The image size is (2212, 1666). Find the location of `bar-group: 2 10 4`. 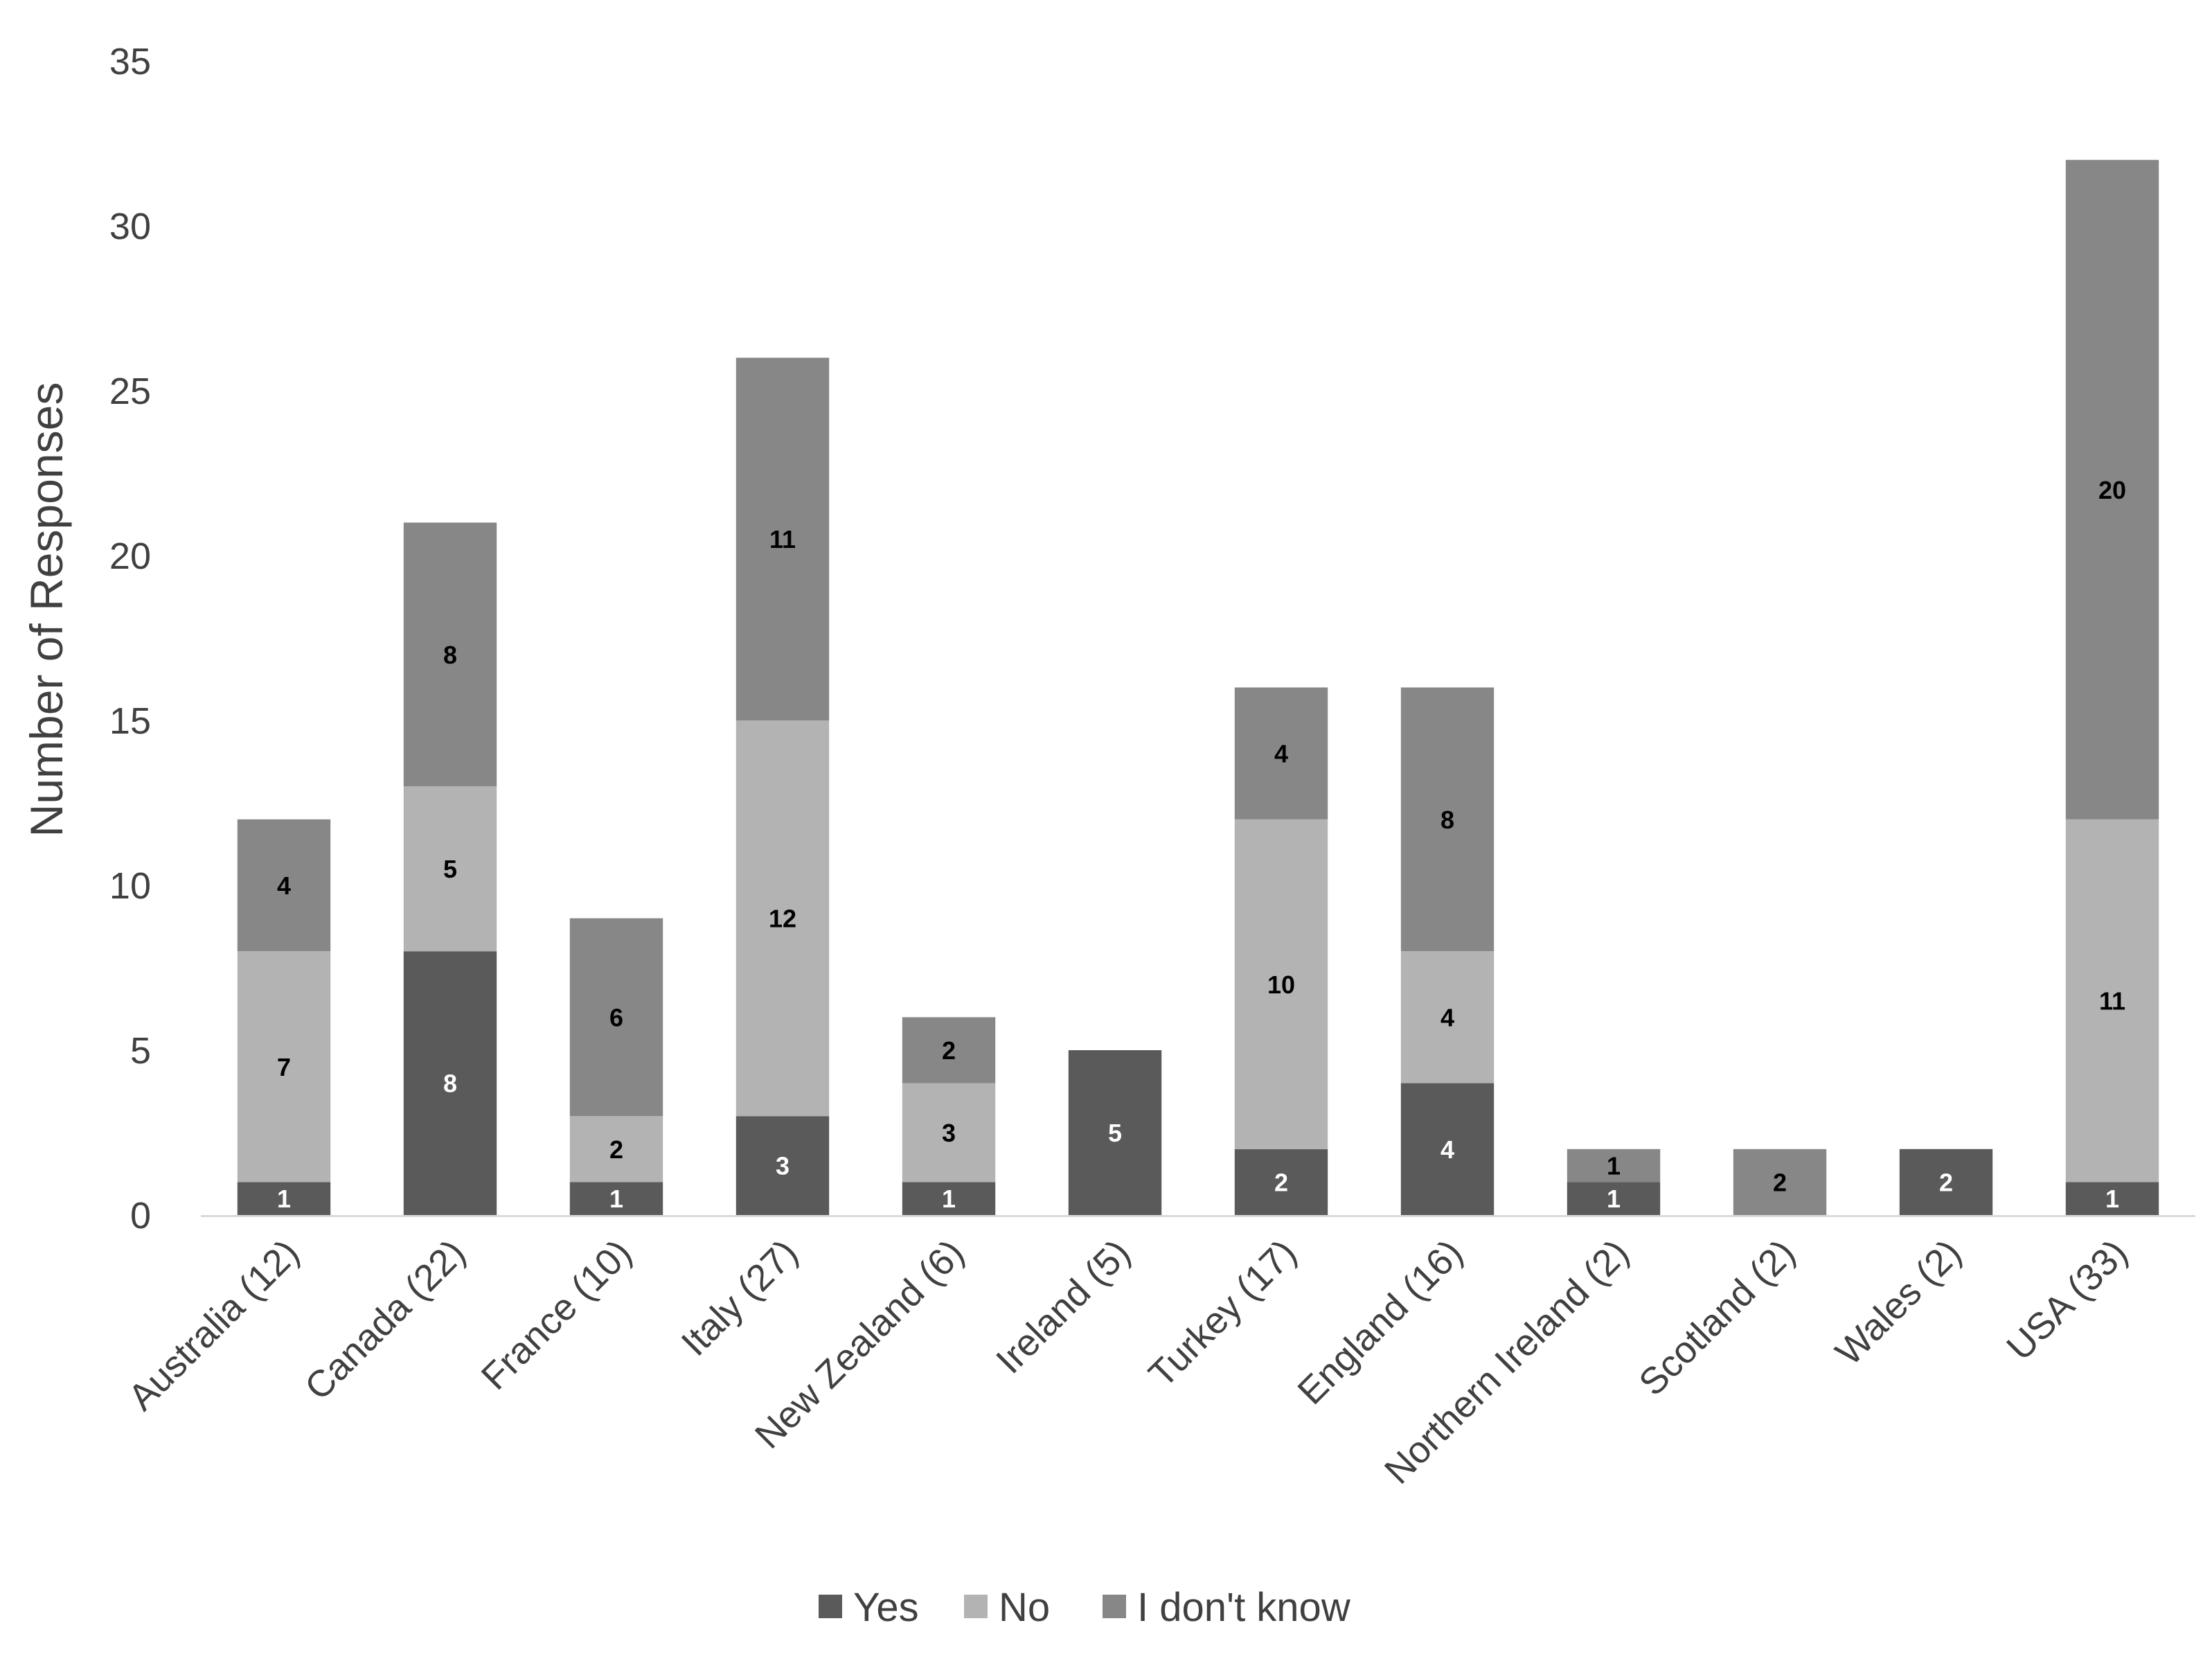

bar-group: 2 10 4 is located at coordinates (1281, 951).